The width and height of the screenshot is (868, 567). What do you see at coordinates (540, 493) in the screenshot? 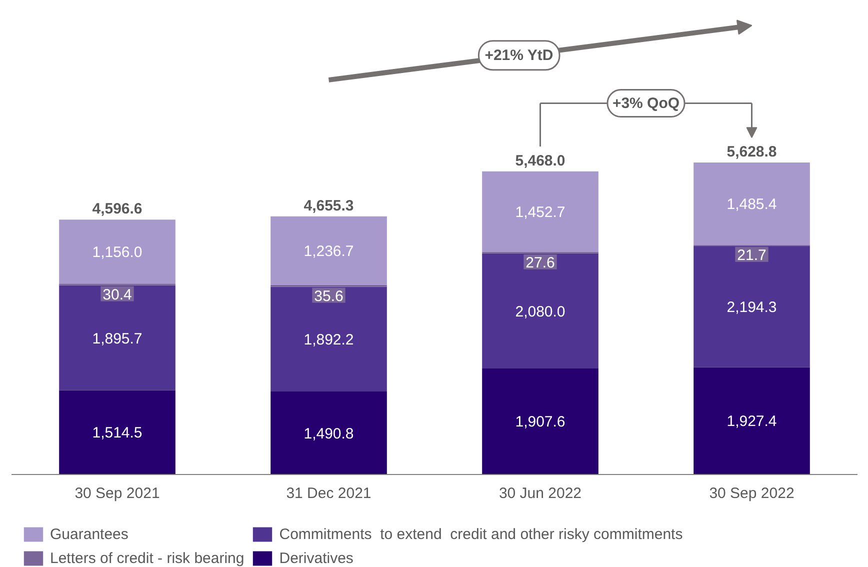
I see `x-tick-label: 30 Jun 2022` at bounding box center [540, 493].